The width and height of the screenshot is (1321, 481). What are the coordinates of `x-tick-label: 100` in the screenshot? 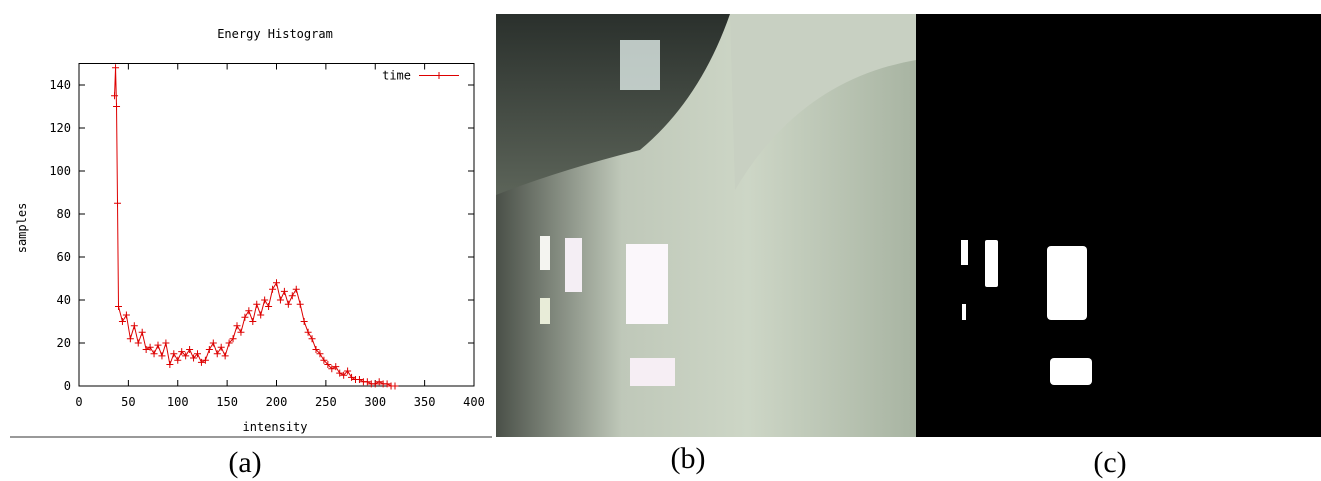 It's located at (178, 402).